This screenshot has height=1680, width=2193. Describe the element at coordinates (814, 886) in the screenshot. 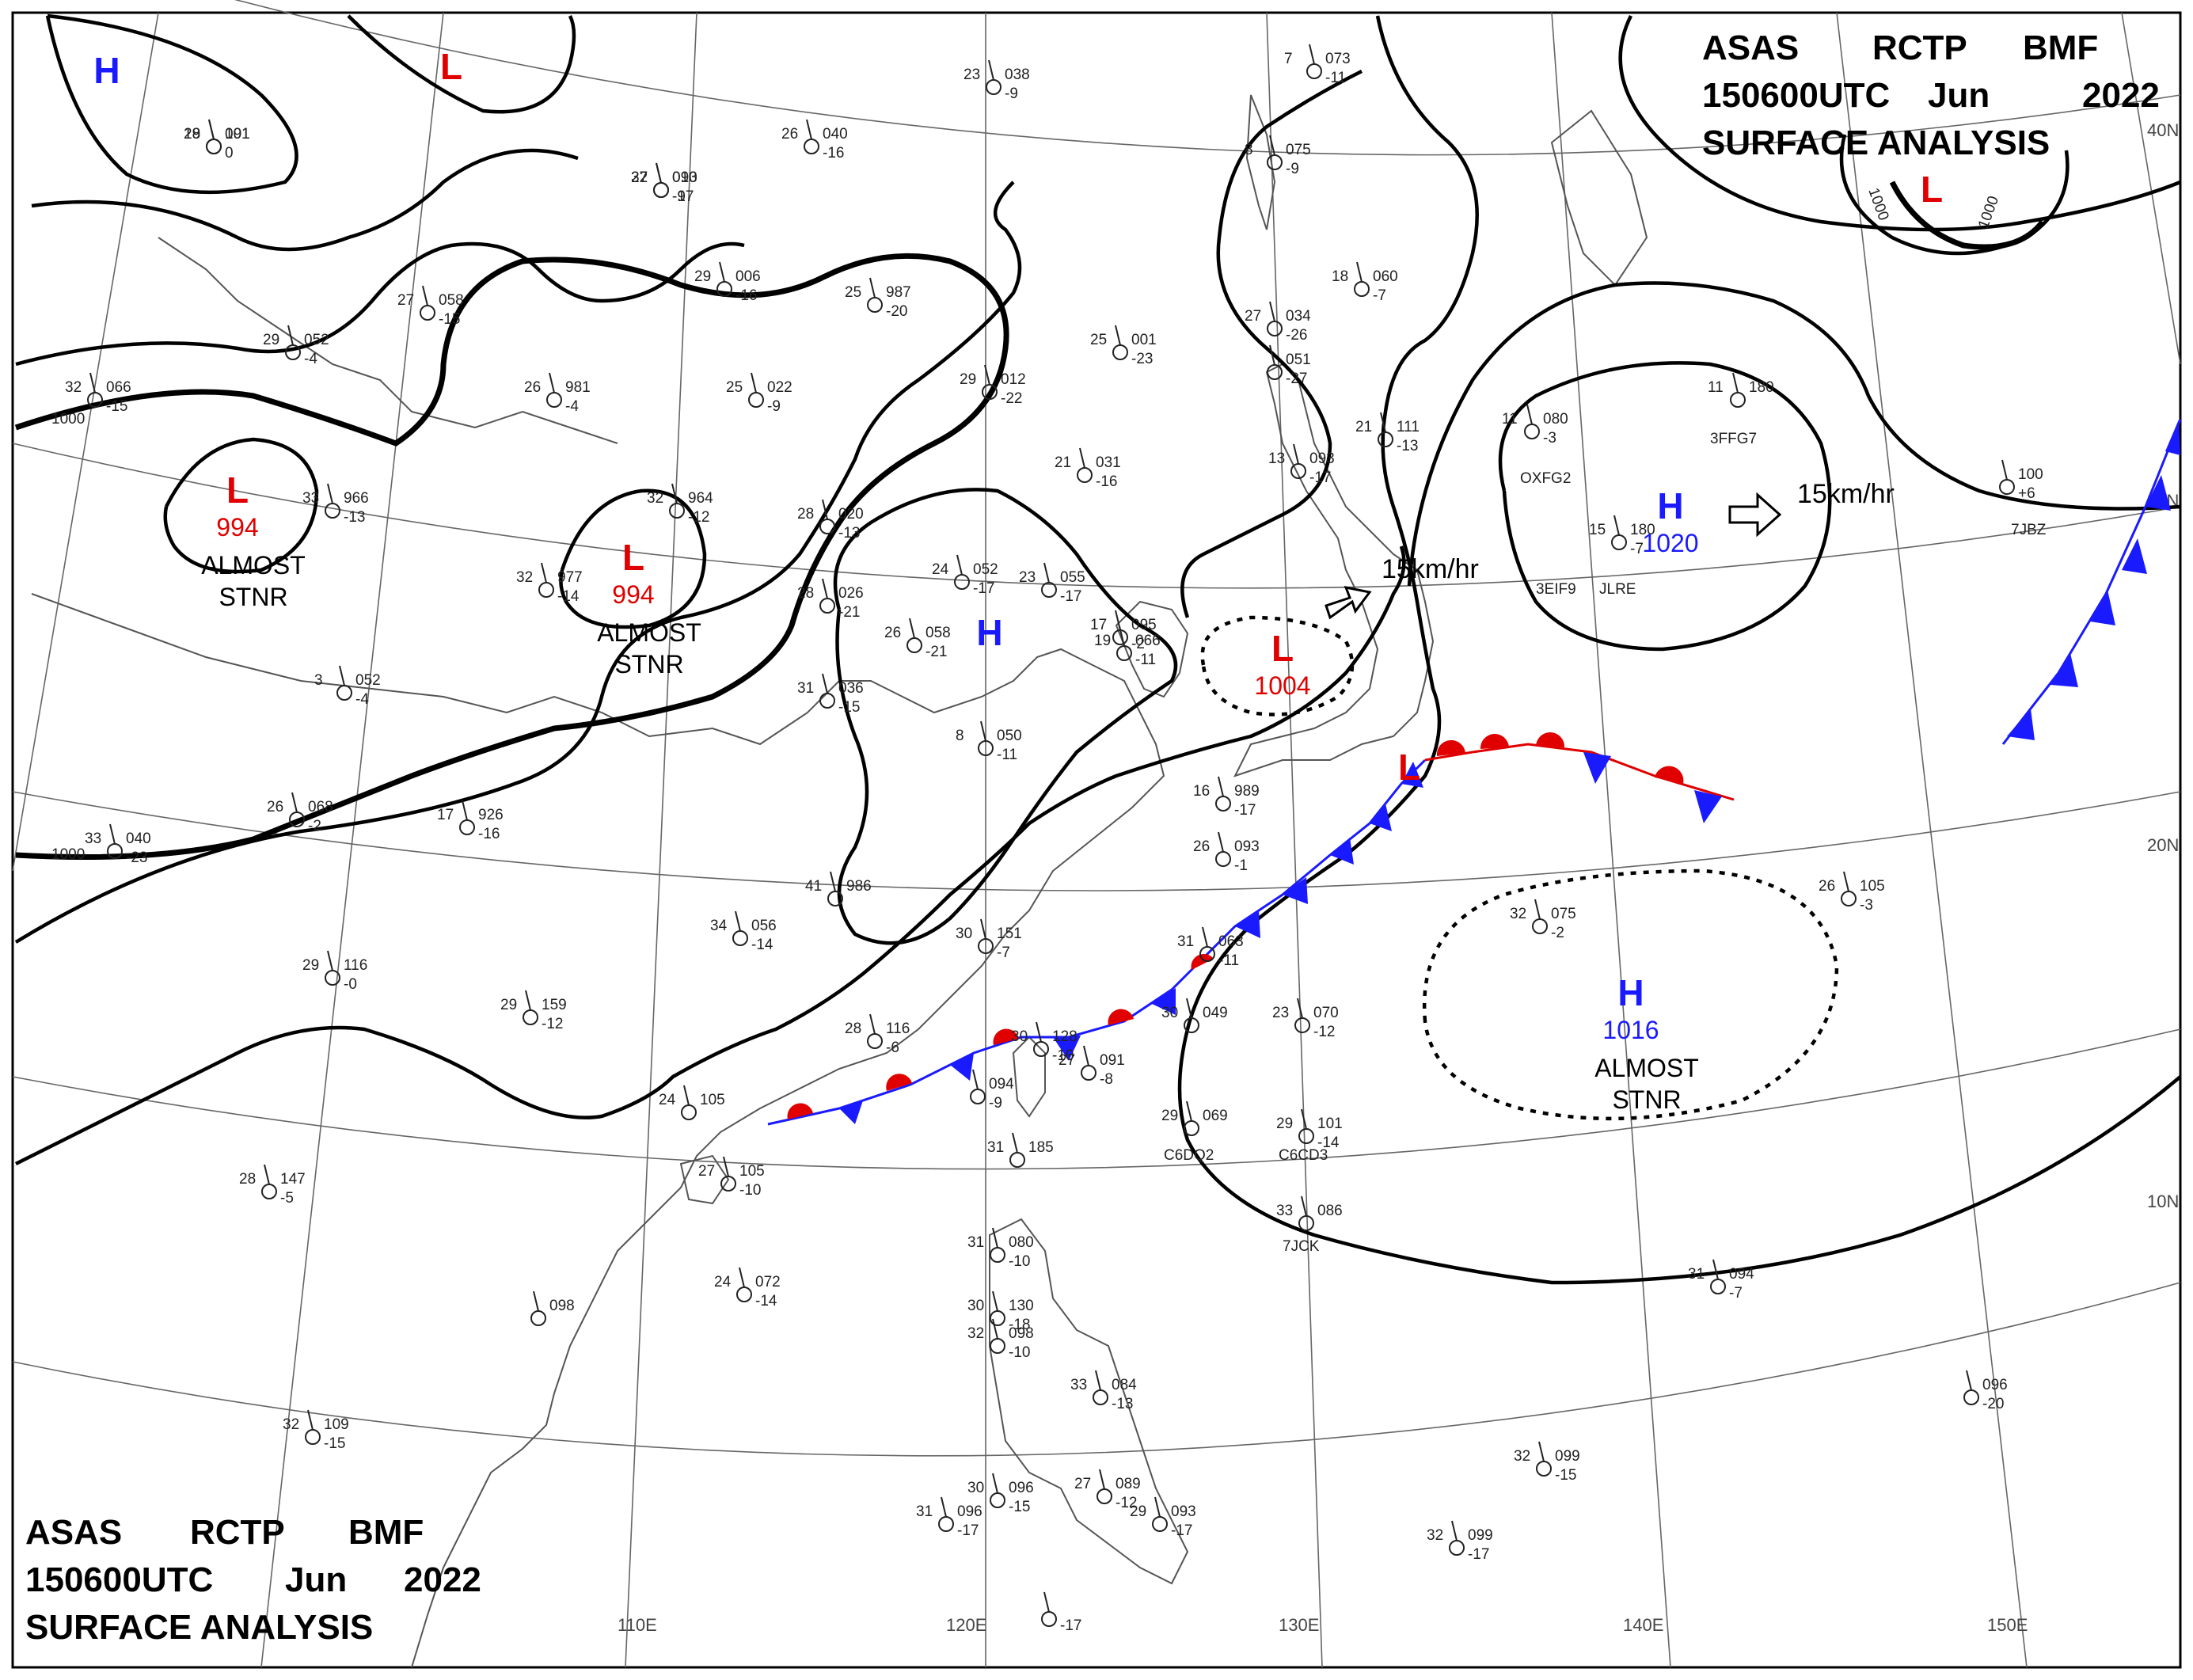

I see `station-temperature: 41` at that location.